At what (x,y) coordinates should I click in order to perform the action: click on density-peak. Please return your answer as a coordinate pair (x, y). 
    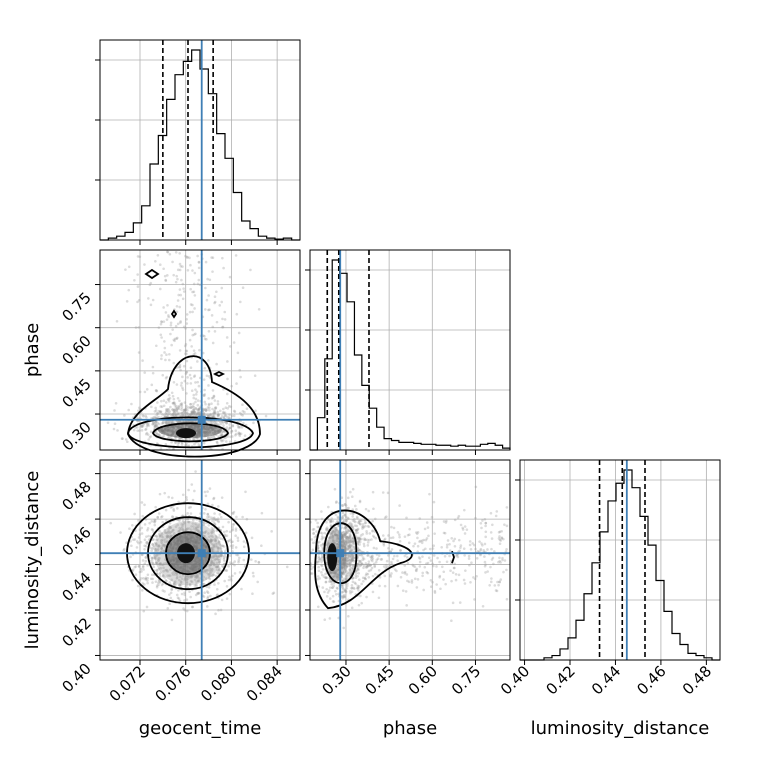
    Looking at the image, I should click on (186, 433).